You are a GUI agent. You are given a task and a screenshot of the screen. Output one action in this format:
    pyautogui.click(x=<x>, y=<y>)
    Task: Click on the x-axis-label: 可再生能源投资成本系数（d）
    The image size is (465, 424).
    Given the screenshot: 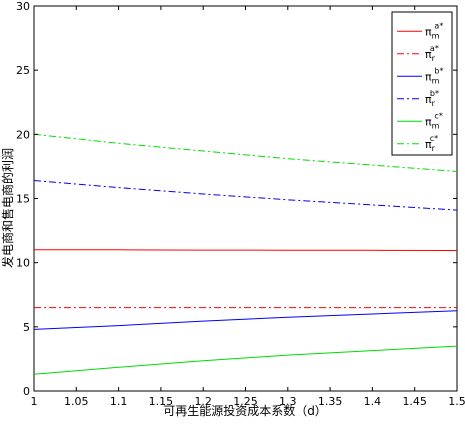 What is the action you would take?
    pyautogui.click(x=245, y=410)
    